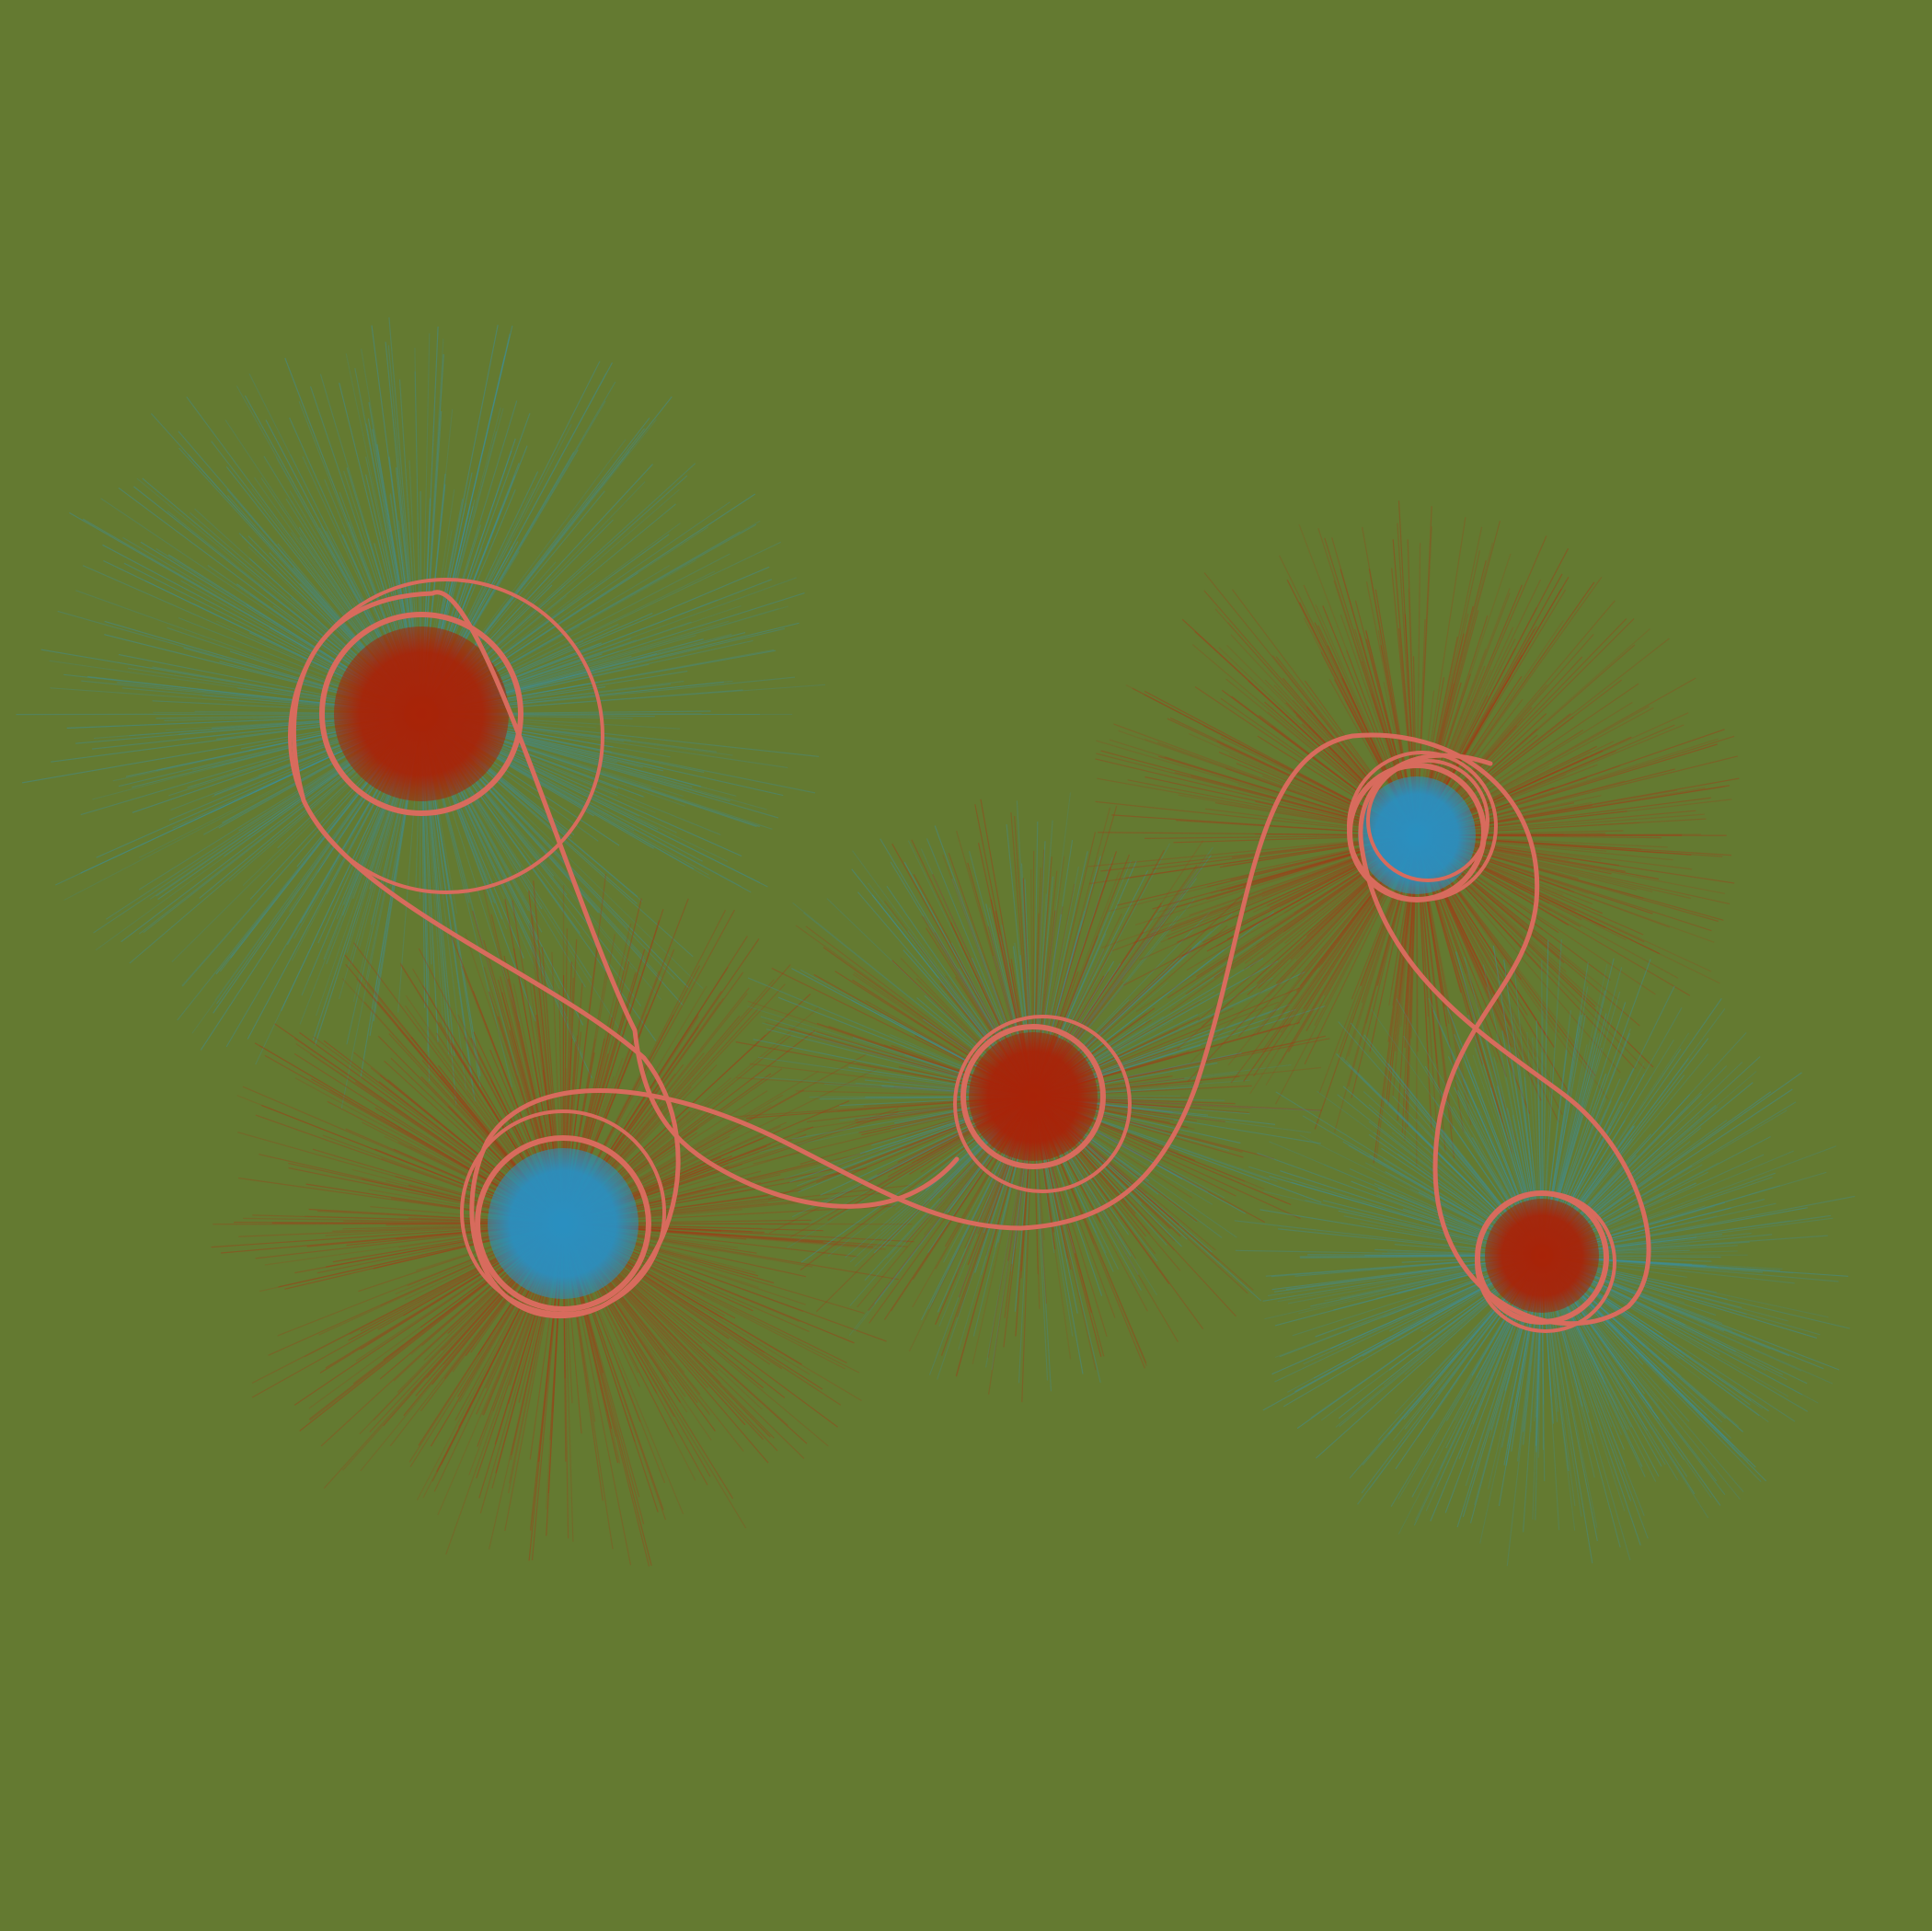 Image resolution: width=1932 pixels, height=1931 pixels. I want to click on node-bottom-right-core, so click(1542, 1256).